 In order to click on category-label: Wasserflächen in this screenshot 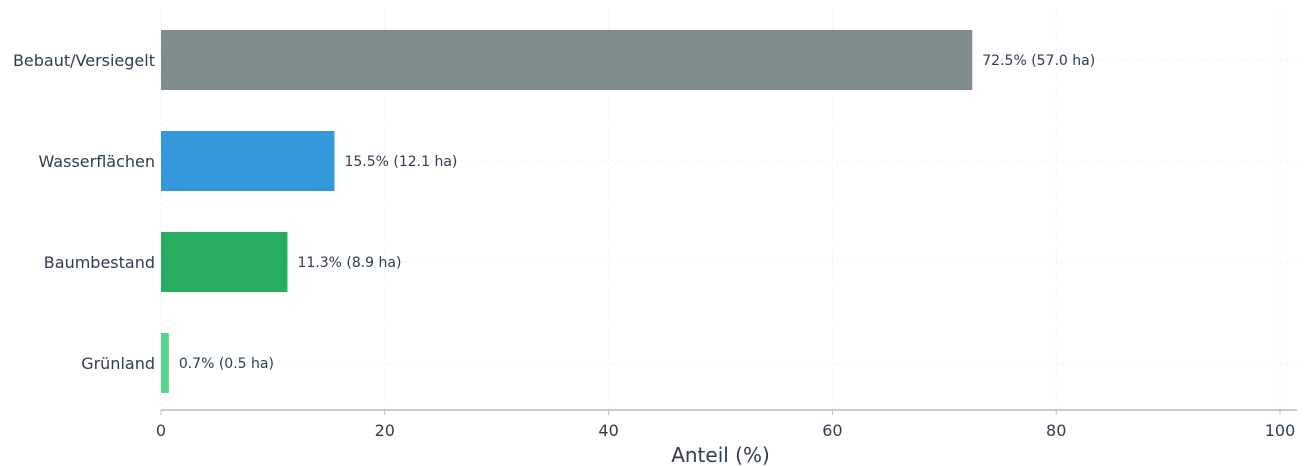, I will do `click(97, 161)`.